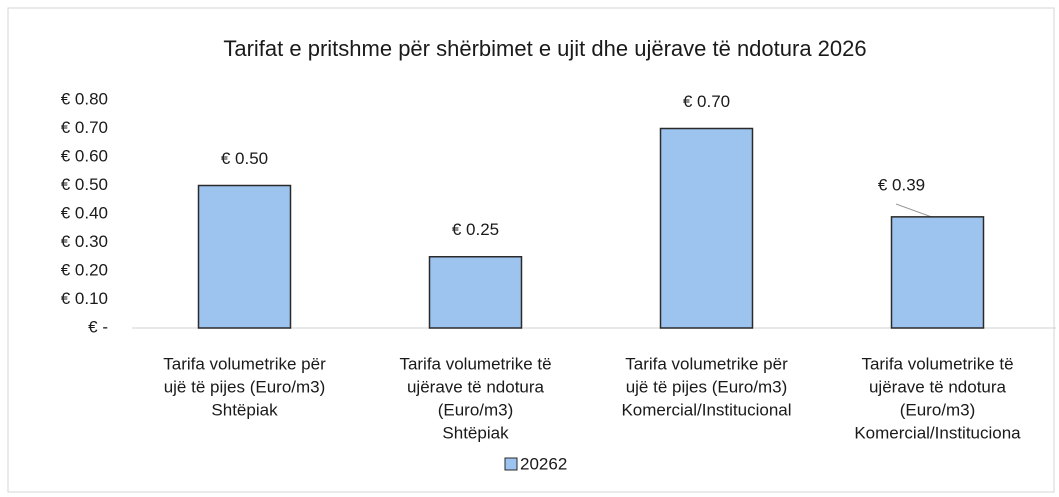  What do you see at coordinates (84, 184) in the screenshot?
I see `y-tick-label: € 0.50` at bounding box center [84, 184].